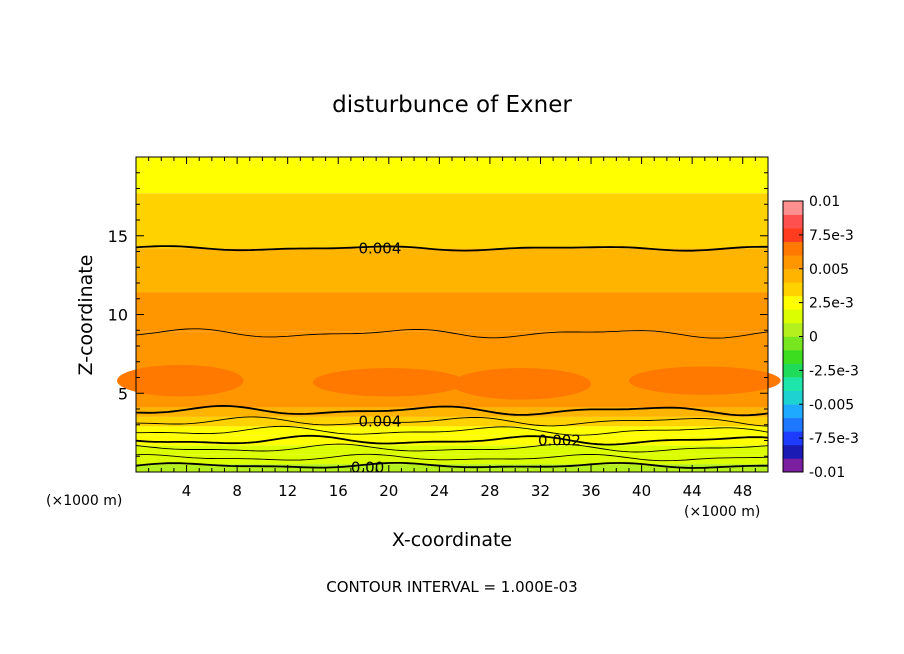  Describe the element at coordinates (187, 491) in the screenshot. I see `x-tick-label: 4` at that location.